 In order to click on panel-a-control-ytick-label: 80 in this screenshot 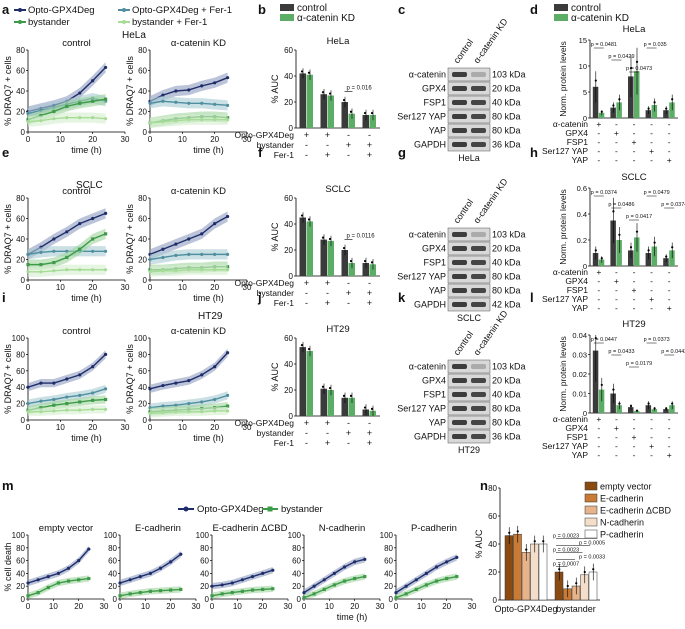, I will do `click(20, 50)`.